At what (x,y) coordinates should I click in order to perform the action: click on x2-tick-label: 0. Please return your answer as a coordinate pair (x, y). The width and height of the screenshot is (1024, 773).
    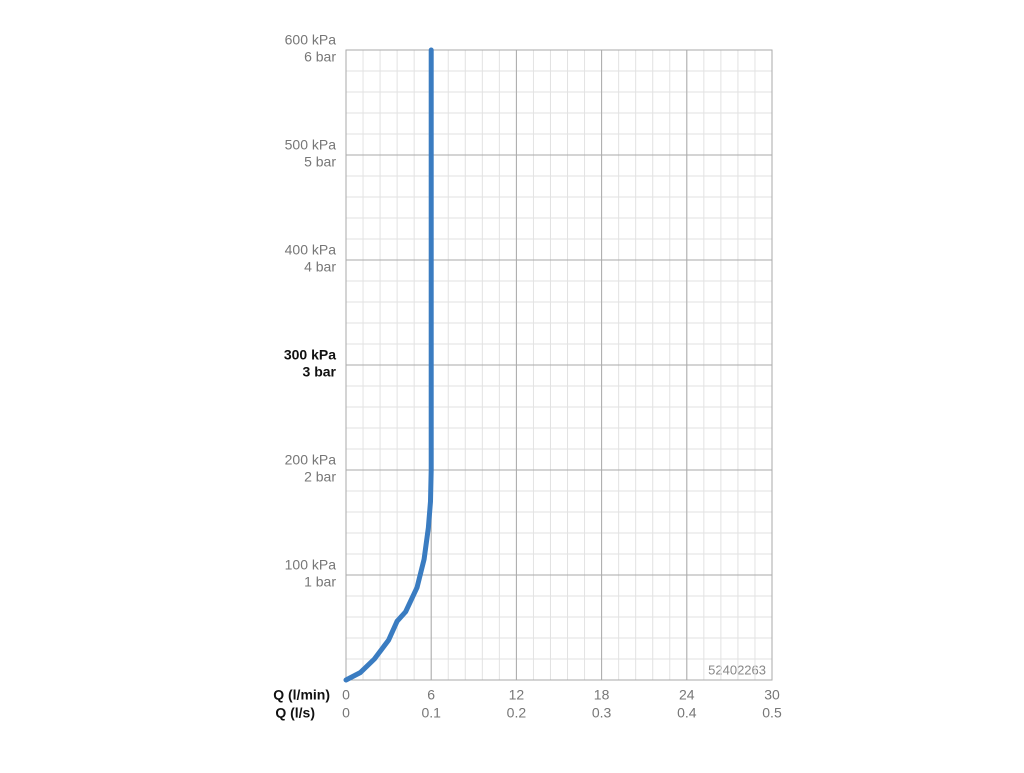
    Looking at the image, I should click on (346, 713).